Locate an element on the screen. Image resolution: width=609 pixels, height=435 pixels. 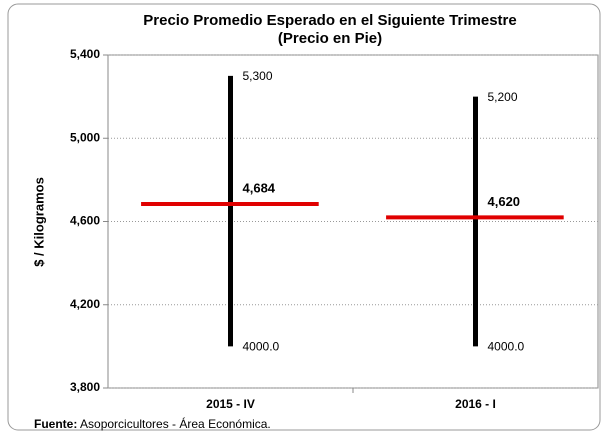
y-tick-label: 5,400 is located at coordinates (85, 54).